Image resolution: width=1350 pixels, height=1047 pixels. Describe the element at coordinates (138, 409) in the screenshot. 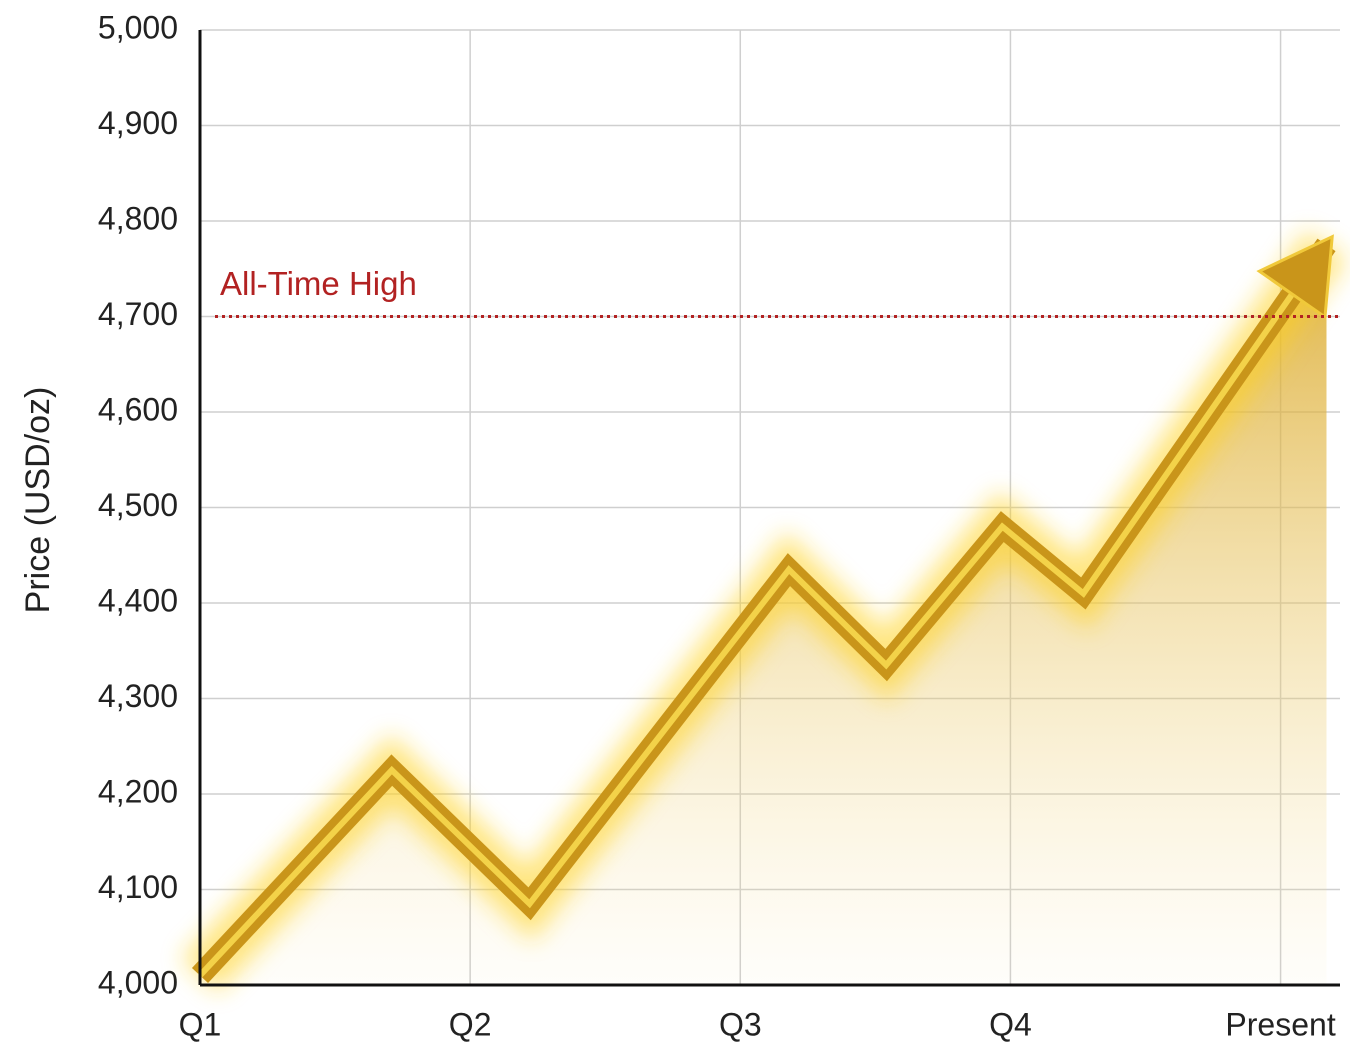

I see `y-tick-label: 4,600` at that location.